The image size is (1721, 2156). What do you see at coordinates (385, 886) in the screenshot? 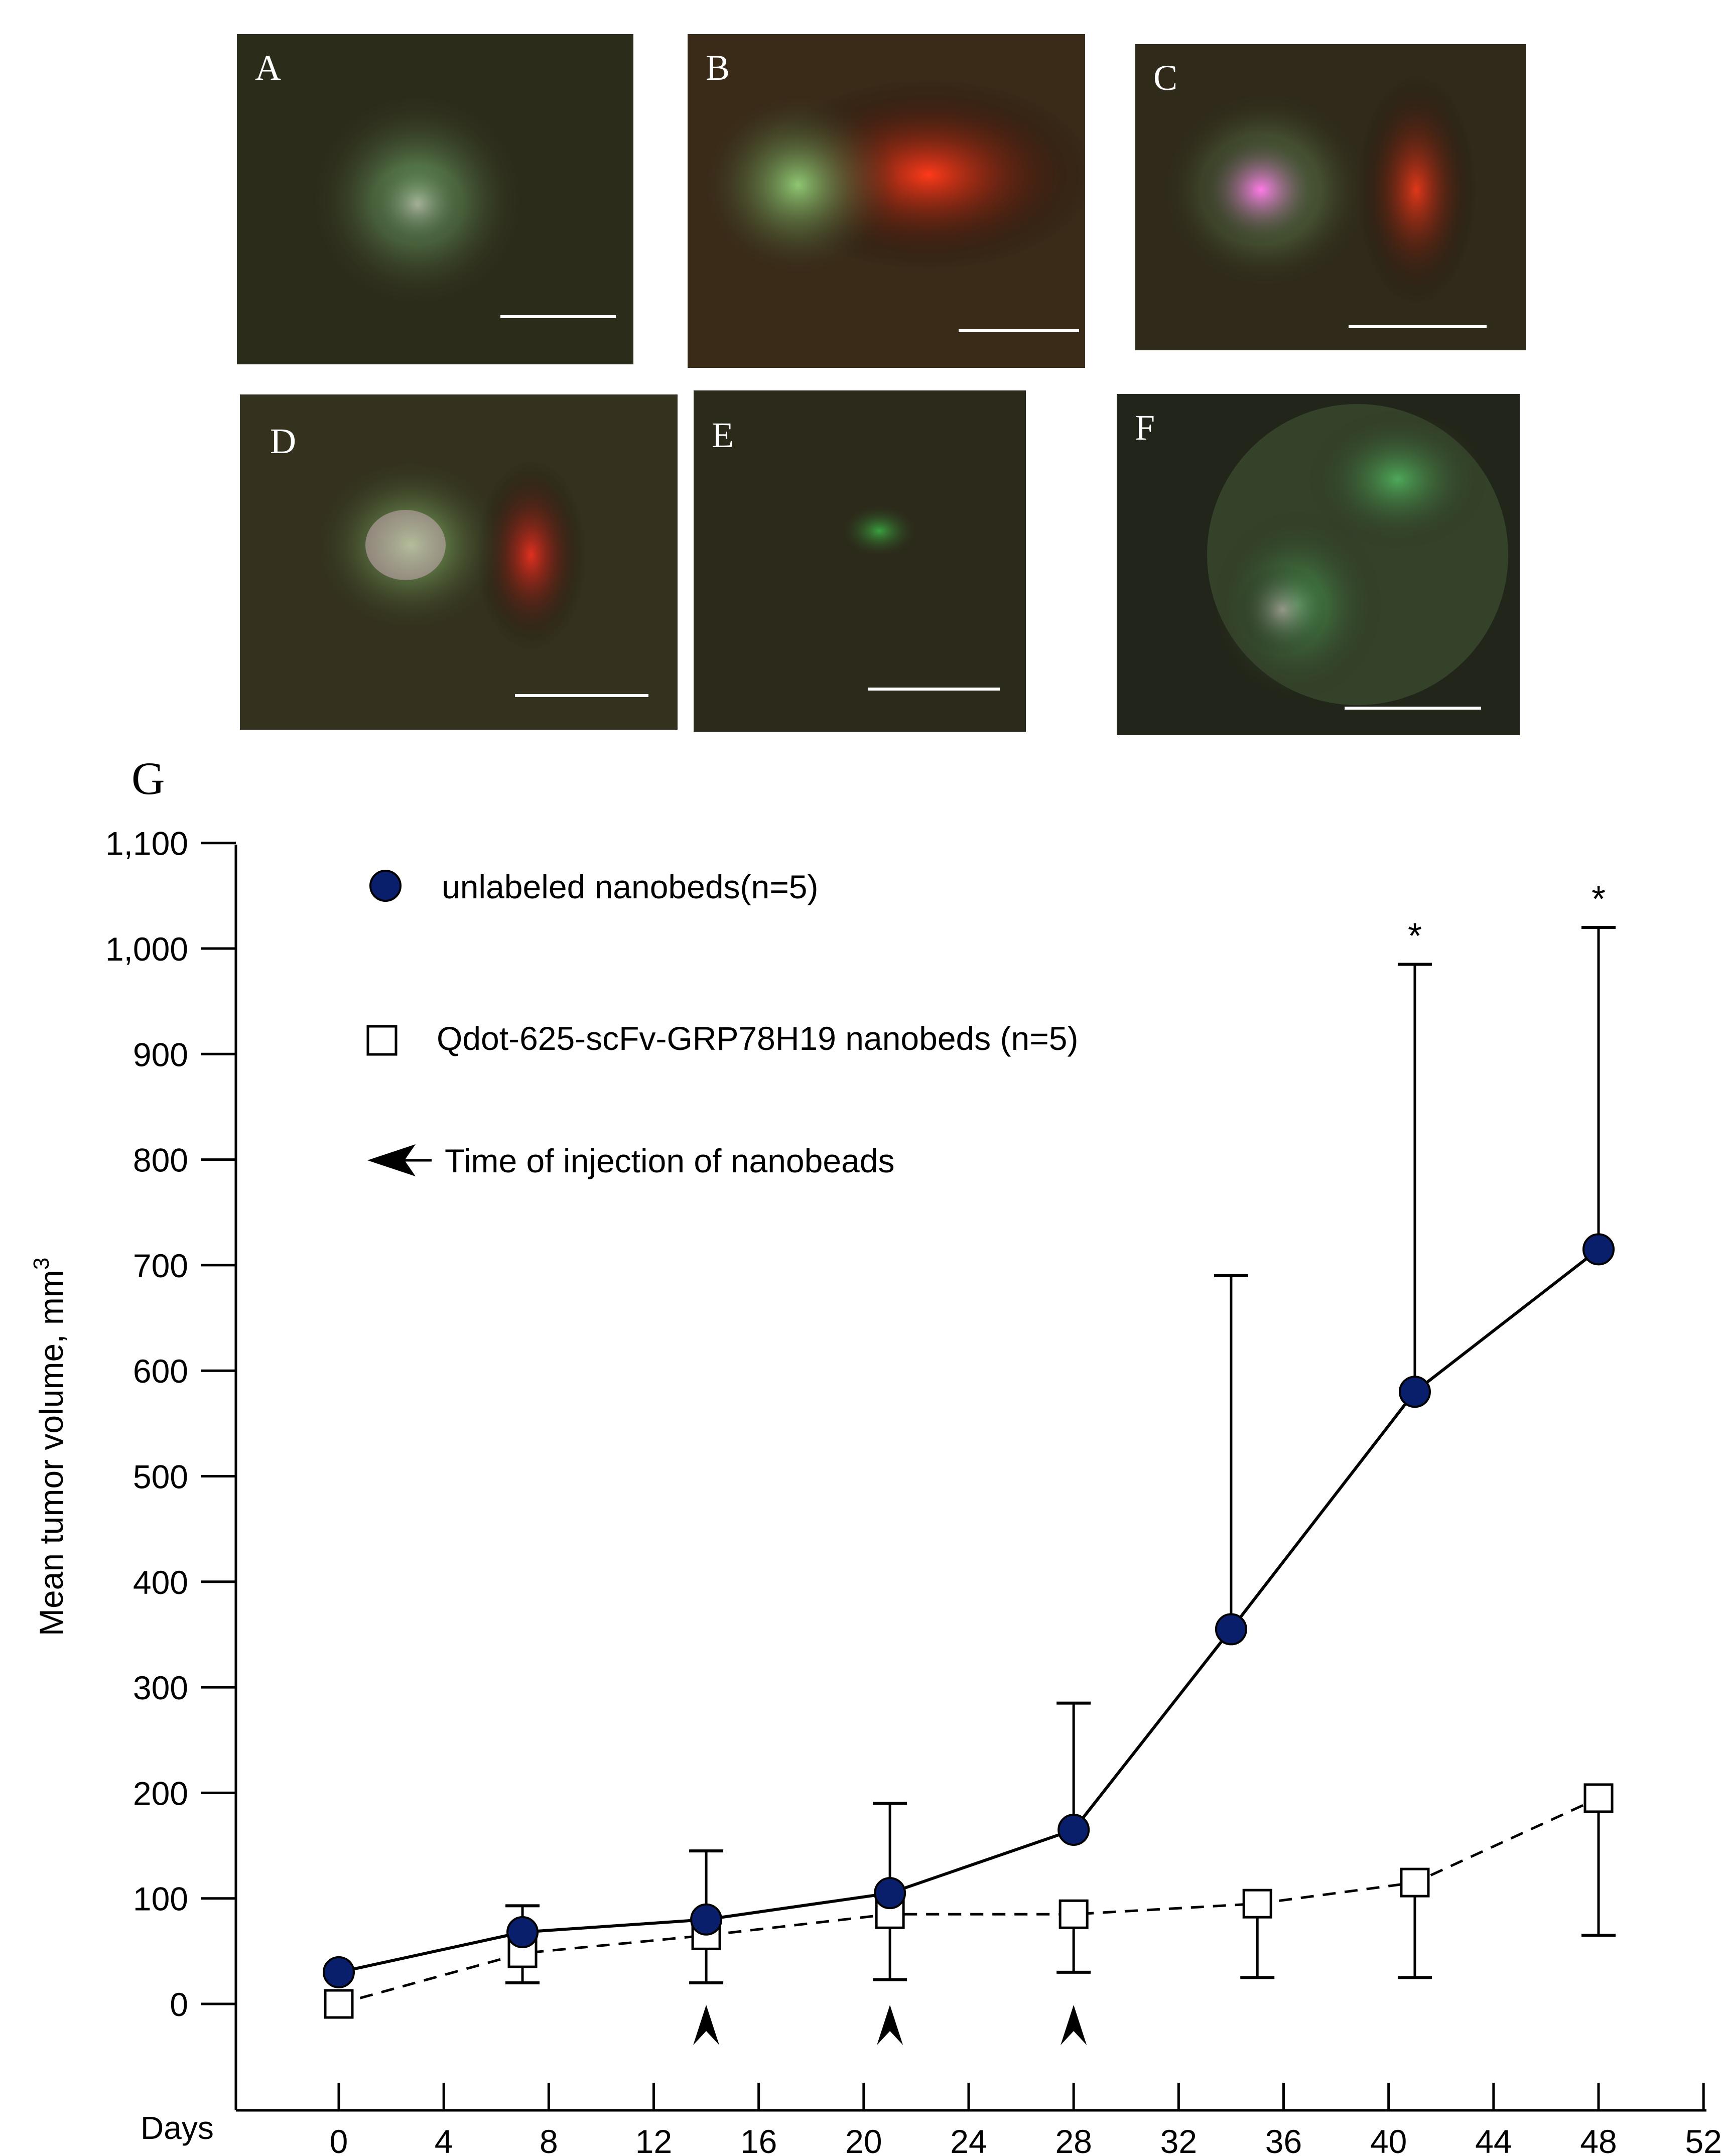
I see `legend-unlabeled-marker` at bounding box center [385, 886].